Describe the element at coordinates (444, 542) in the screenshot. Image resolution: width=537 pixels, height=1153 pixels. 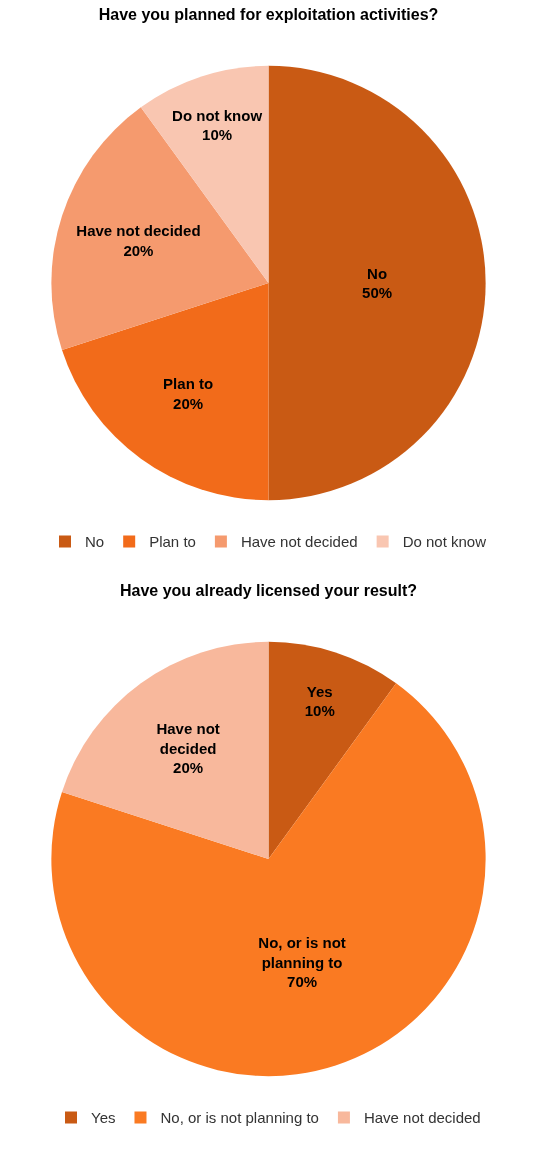
I see `legend-label: Do not know` at that location.